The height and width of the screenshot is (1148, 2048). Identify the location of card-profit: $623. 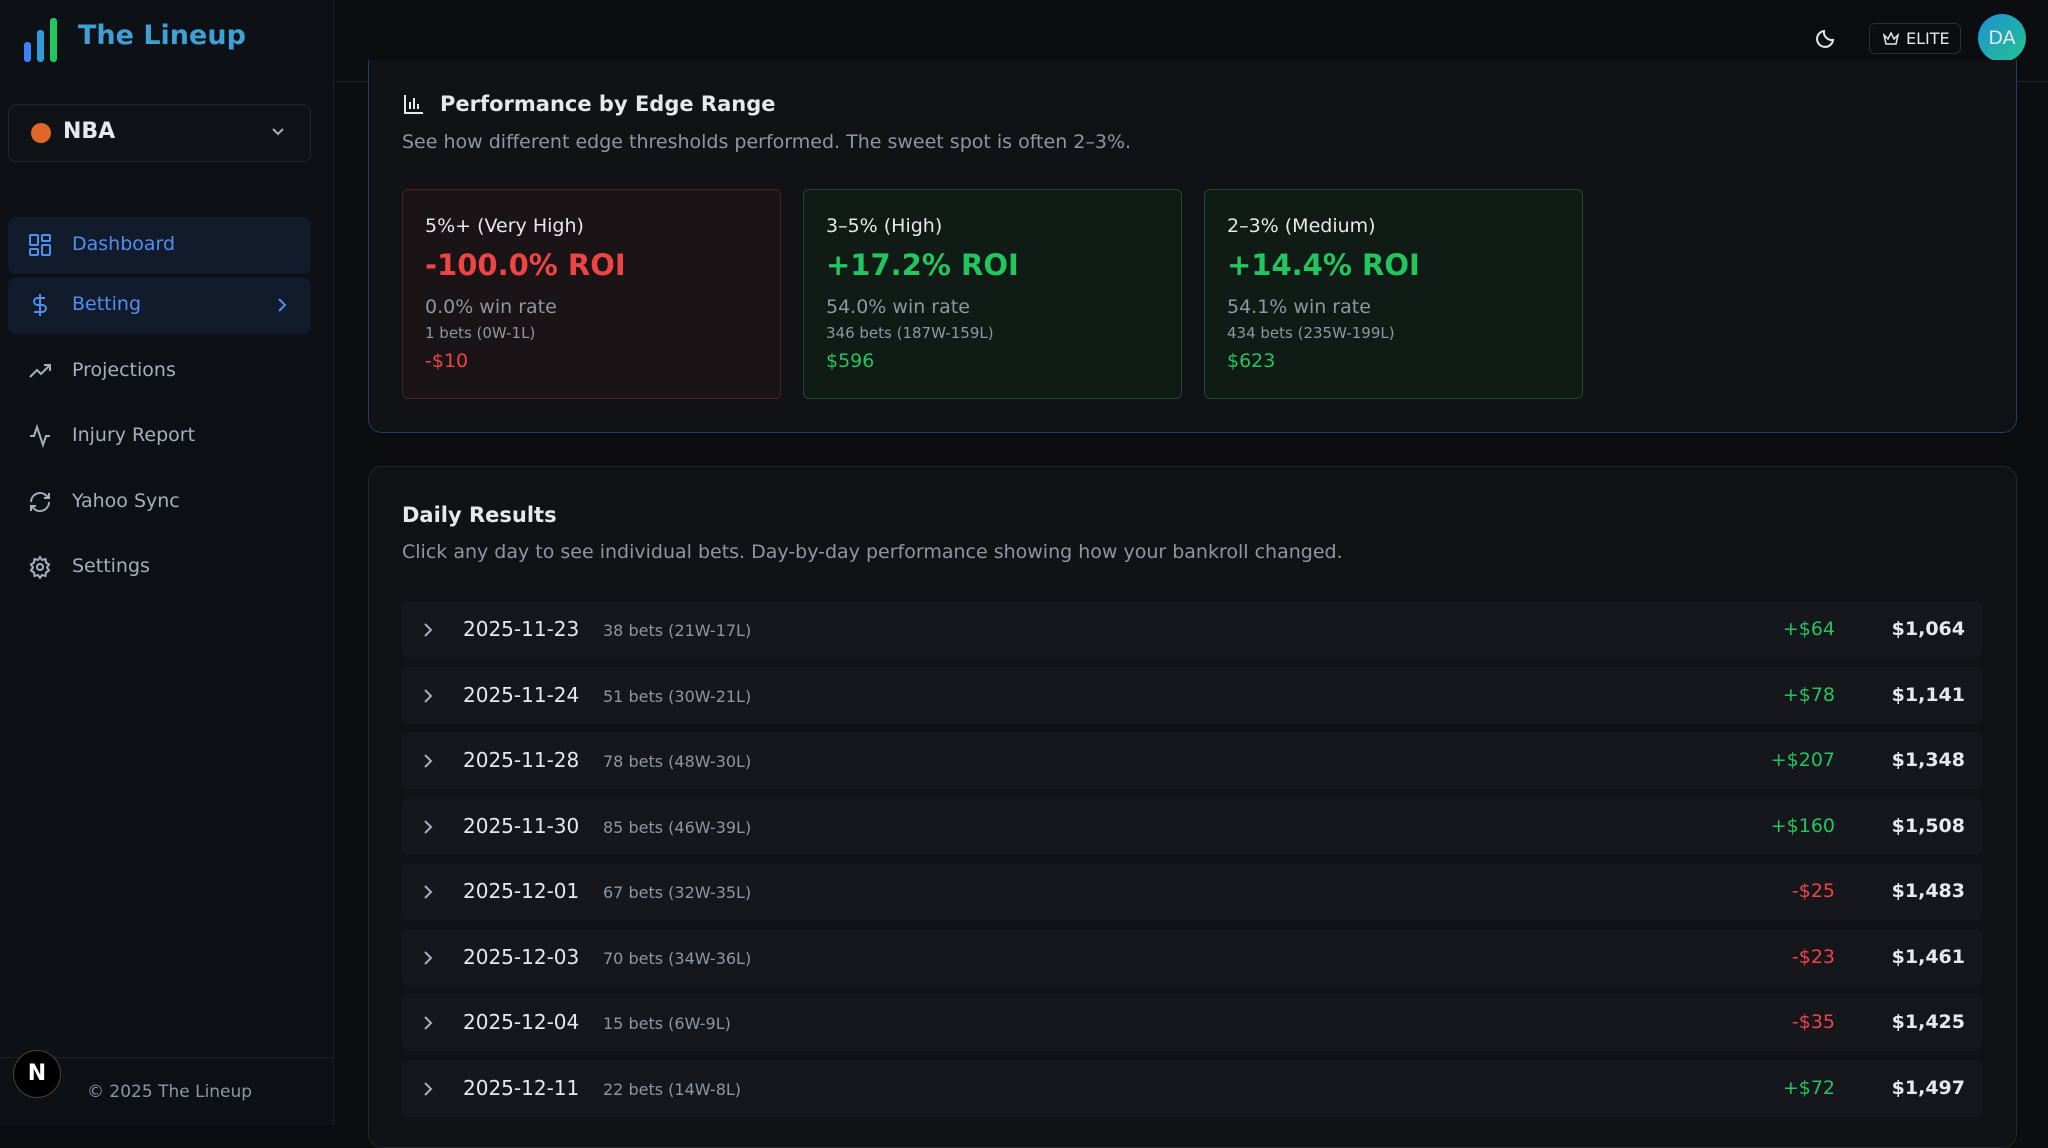
(1251, 361).